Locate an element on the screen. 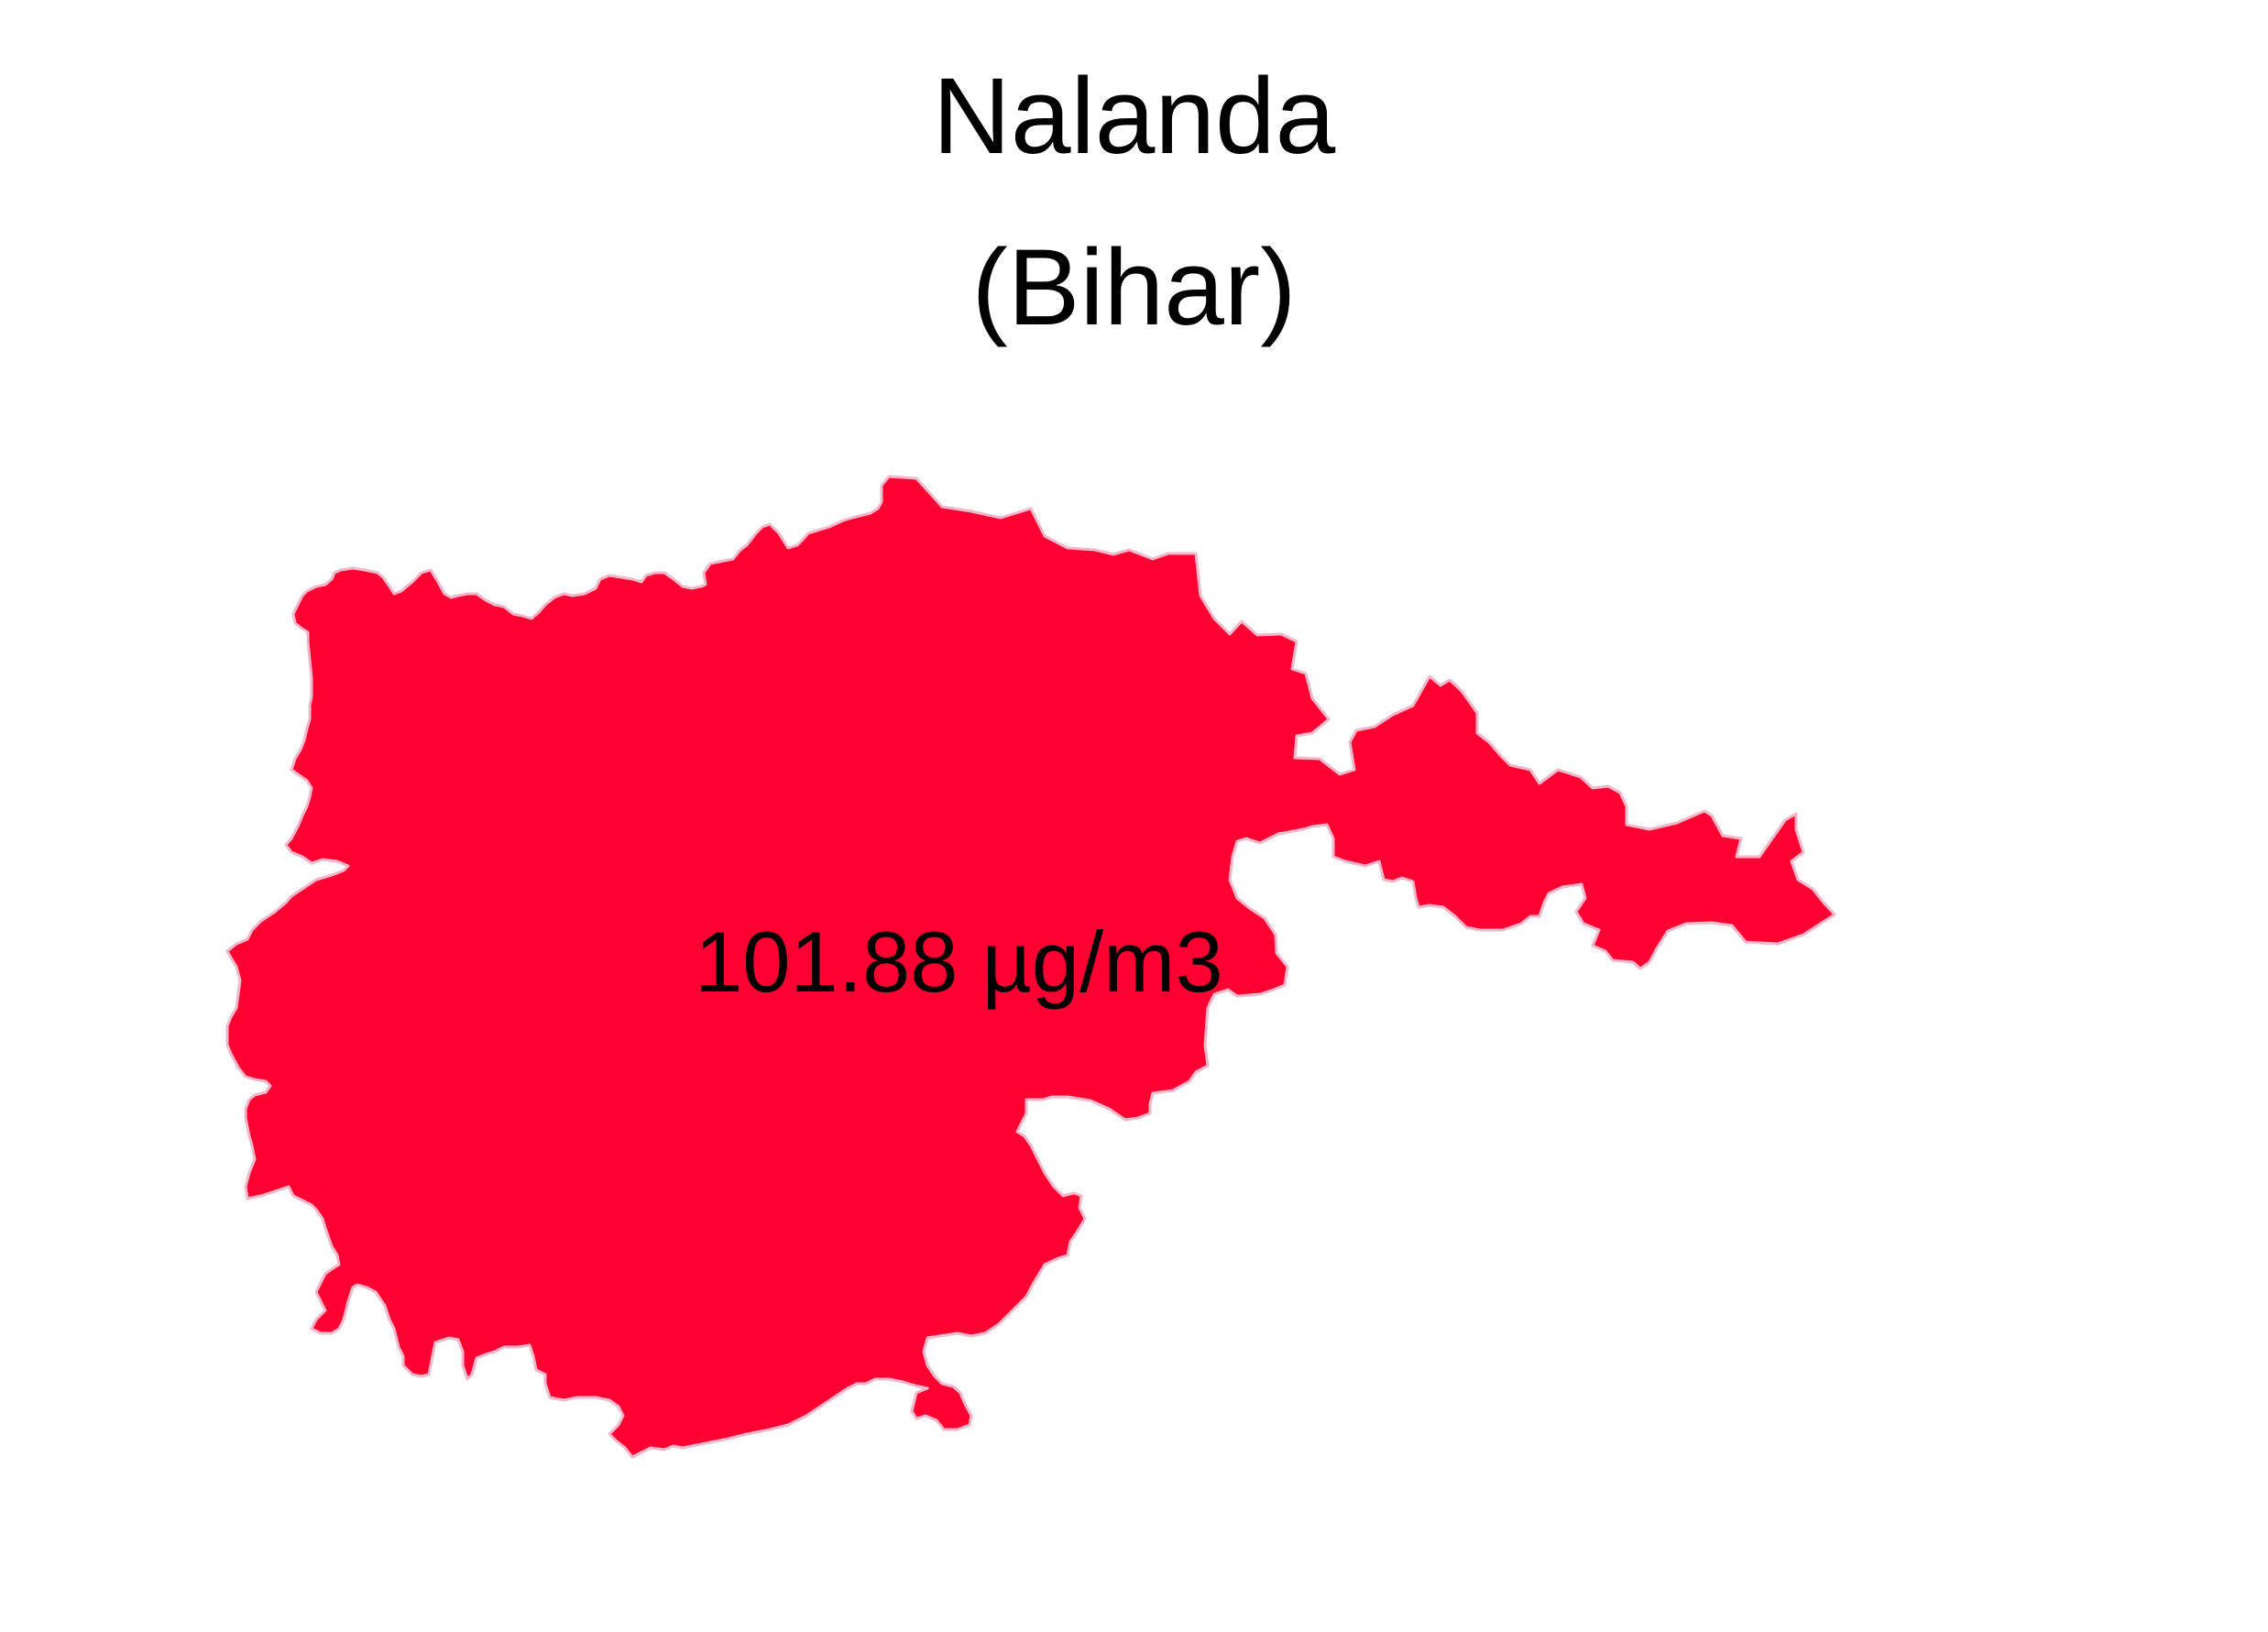  district-title: Nalanda is located at coordinates (1134, 117).